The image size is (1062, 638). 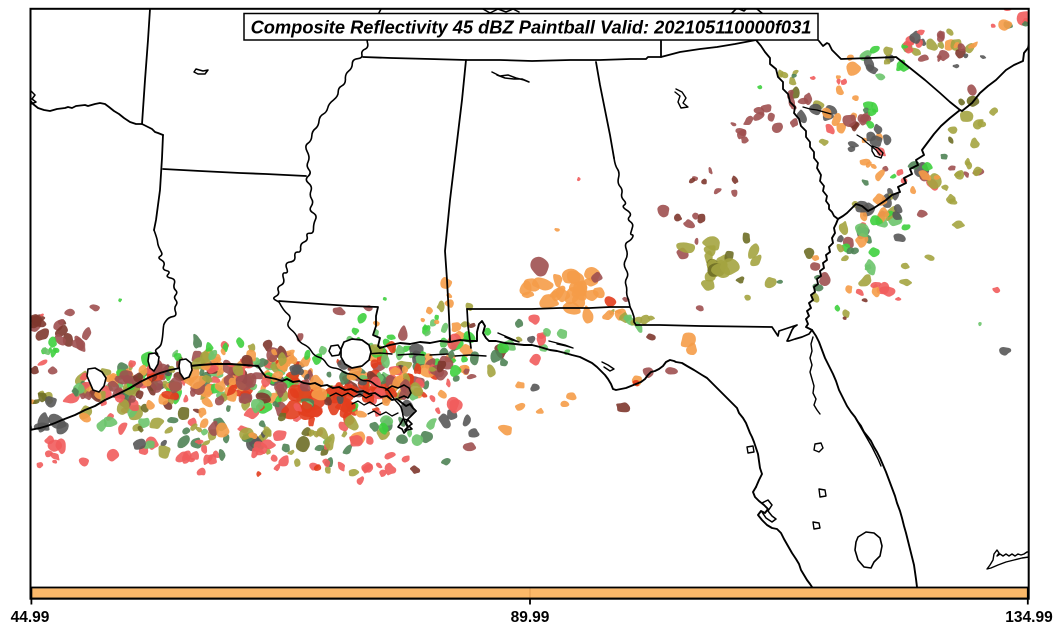 I want to click on svg-text: 134.99, so click(x=1029, y=617).